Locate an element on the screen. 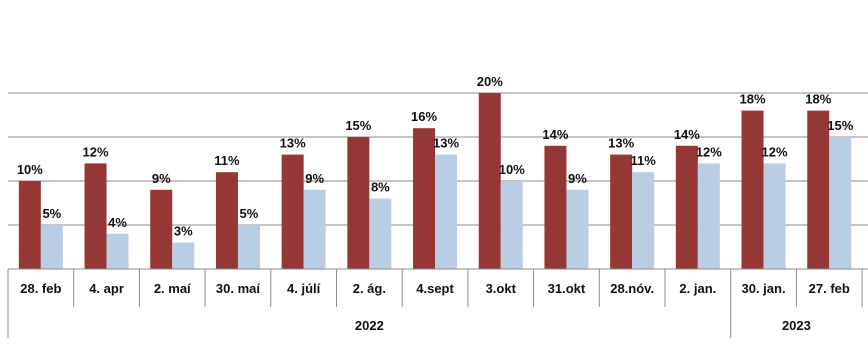  data-label-series2-2: 3% is located at coordinates (183, 231).